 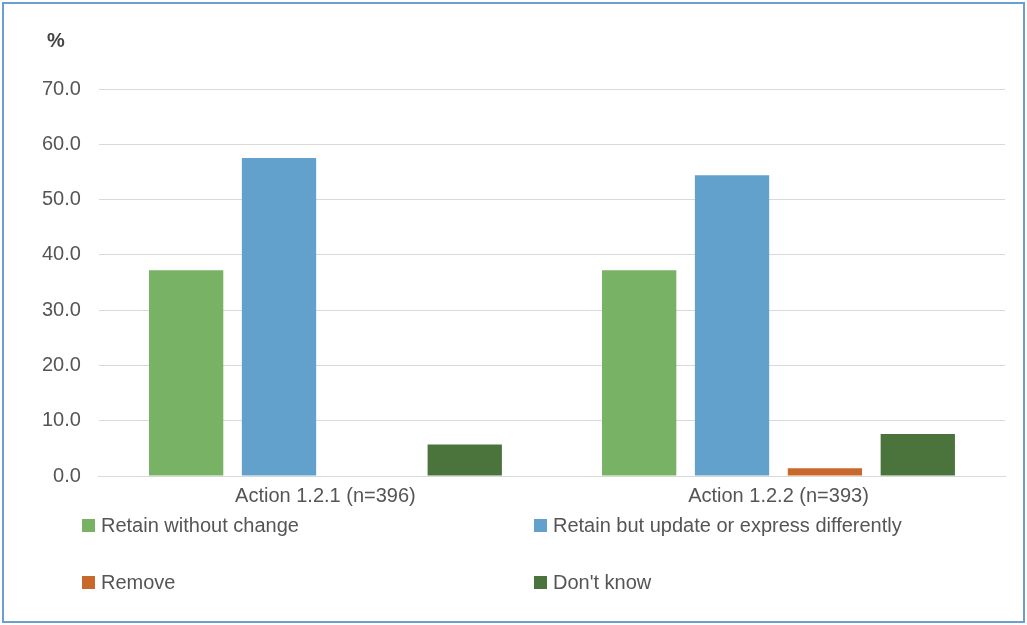 What do you see at coordinates (56, 39) in the screenshot?
I see `y-axis-title: %` at bounding box center [56, 39].